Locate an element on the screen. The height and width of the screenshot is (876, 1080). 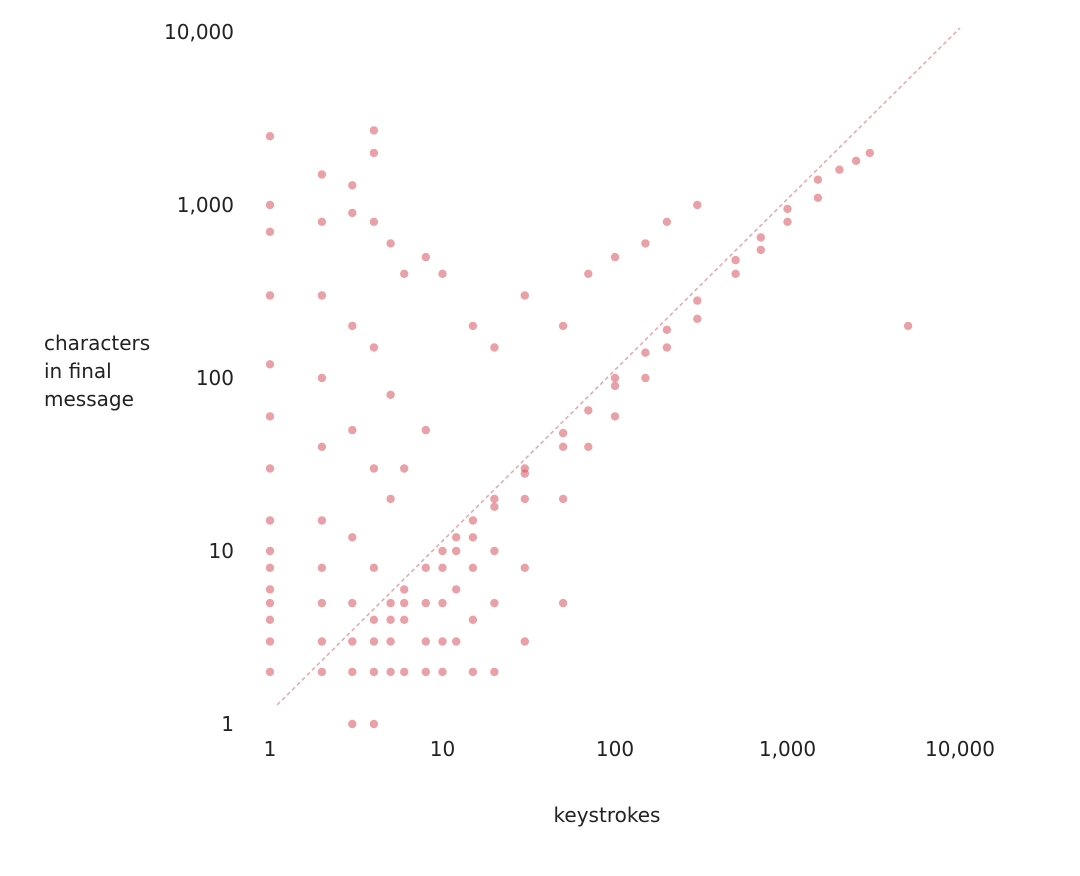
x-tick-label: 1 is located at coordinates (270, 749).